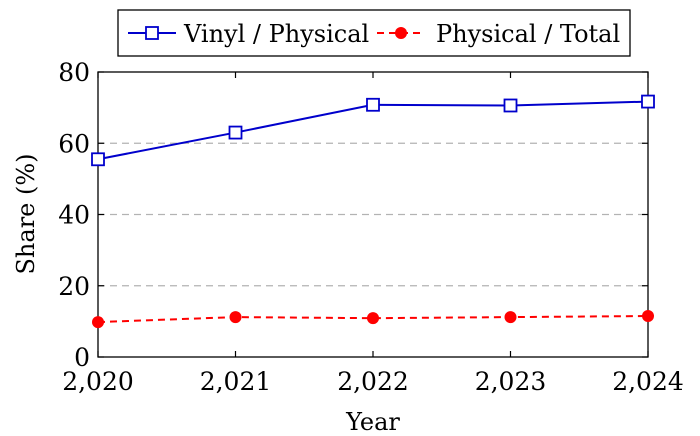 The image size is (700, 436). I want to click on y-tick-label-0: 0, so click(82, 357).